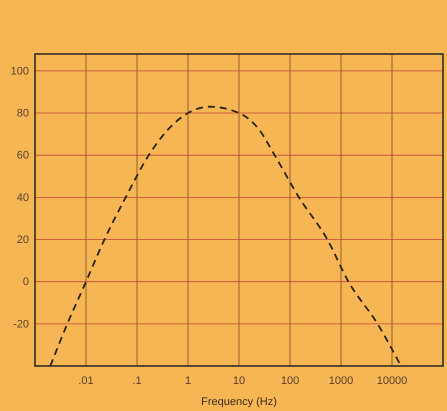 This screenshot has width=447, height=411. I want to click on x-tick-label: 1000, so click(341, 380).